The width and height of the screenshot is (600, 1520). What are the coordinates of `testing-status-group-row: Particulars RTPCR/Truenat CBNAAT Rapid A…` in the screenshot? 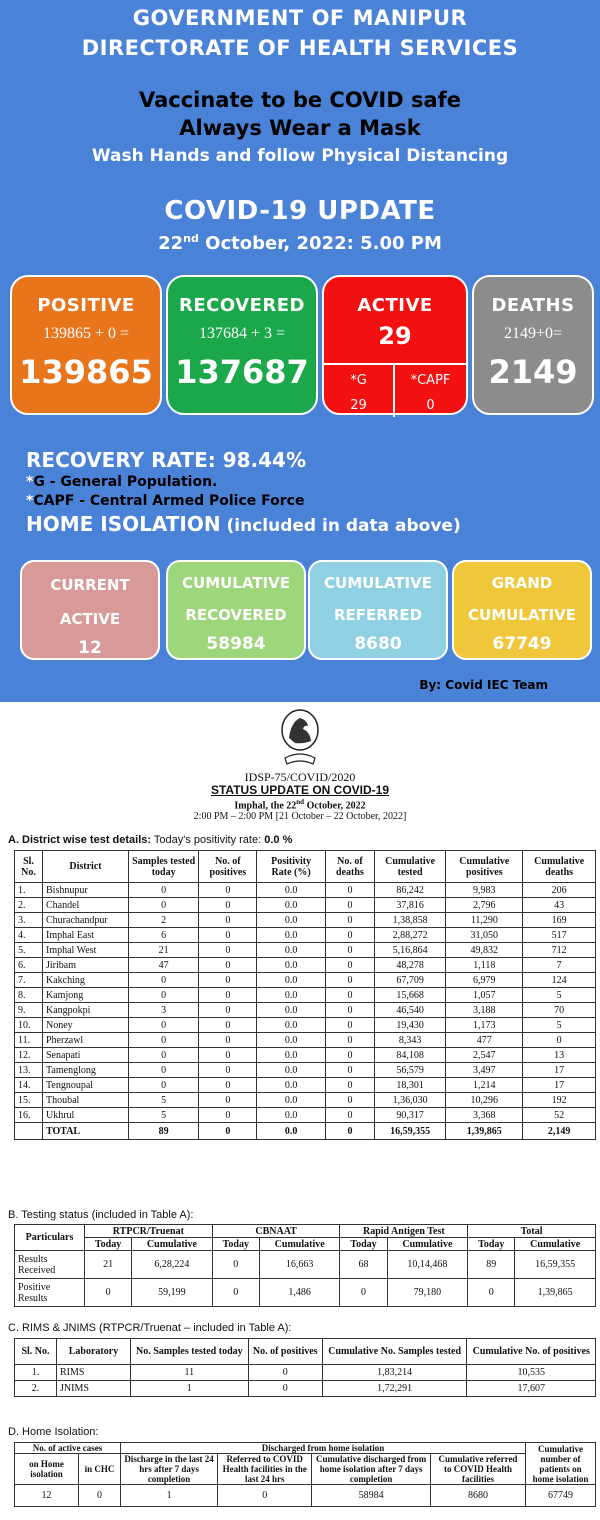 It's located at (305, 1237).